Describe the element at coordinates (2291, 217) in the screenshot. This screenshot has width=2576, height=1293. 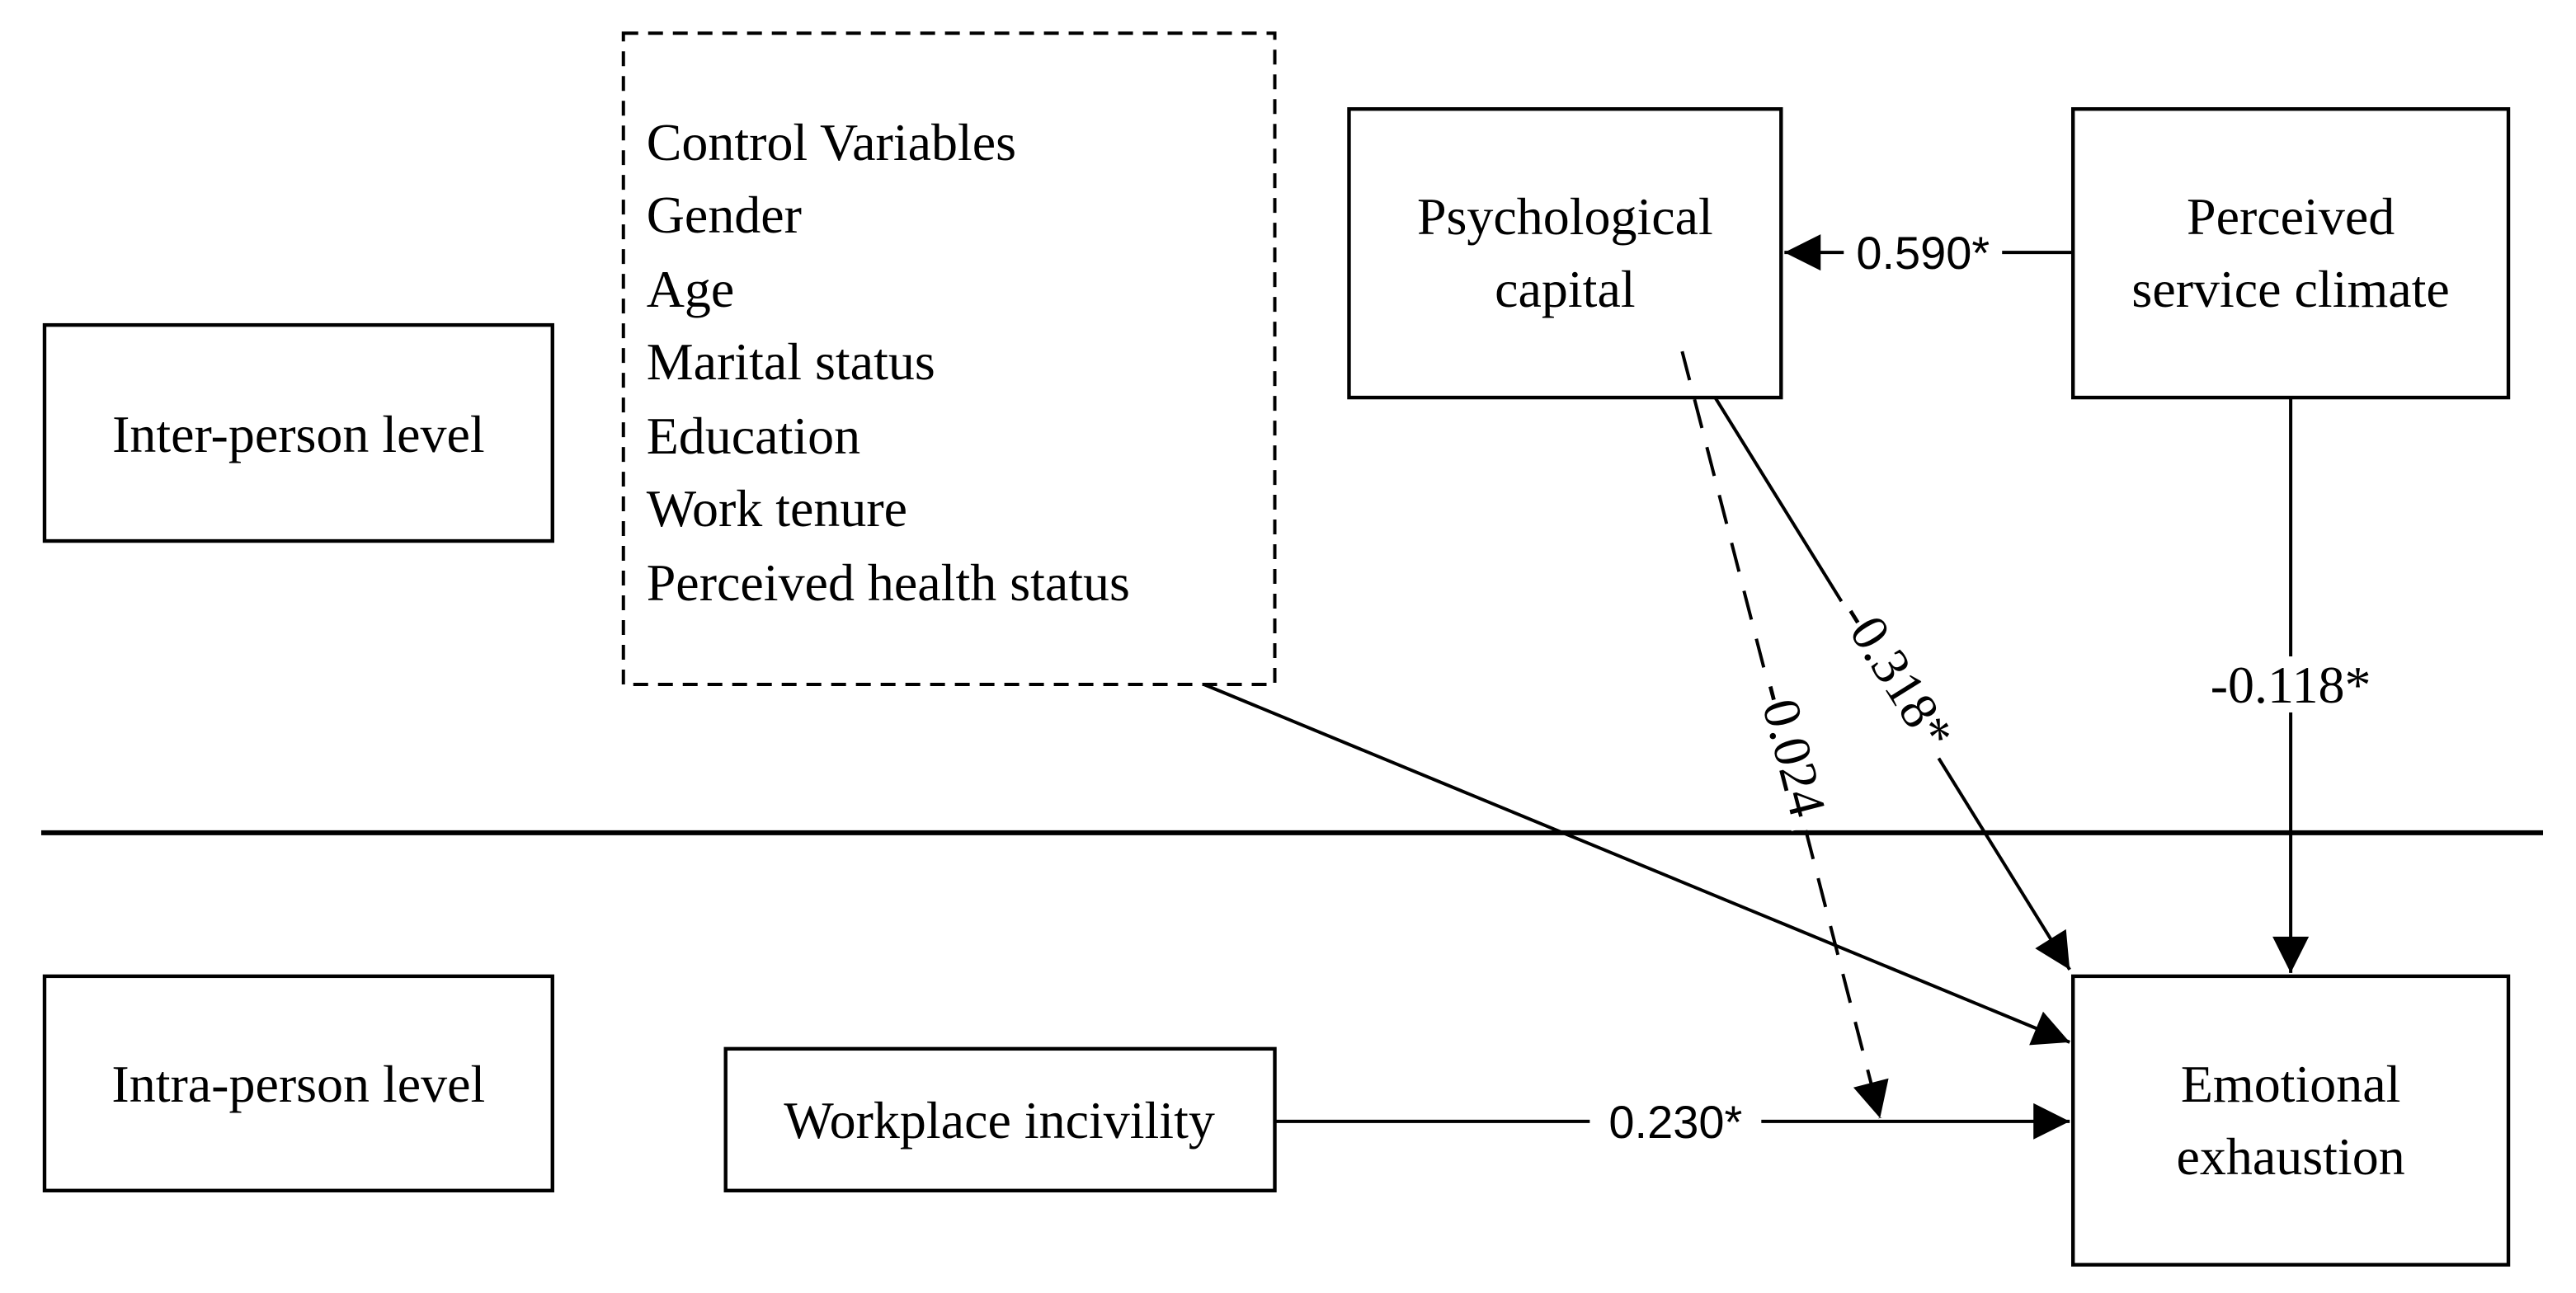
I see `perceived-service-climate-label: Perceived` at that location.